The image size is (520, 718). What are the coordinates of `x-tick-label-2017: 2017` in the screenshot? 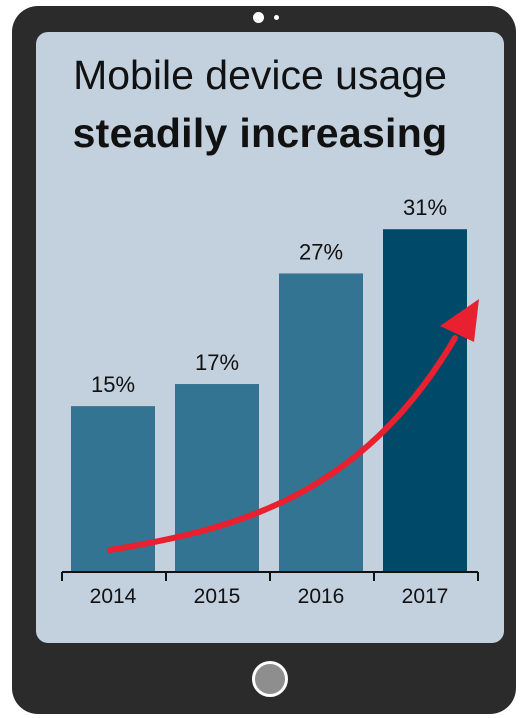 It's located at (425, 596).